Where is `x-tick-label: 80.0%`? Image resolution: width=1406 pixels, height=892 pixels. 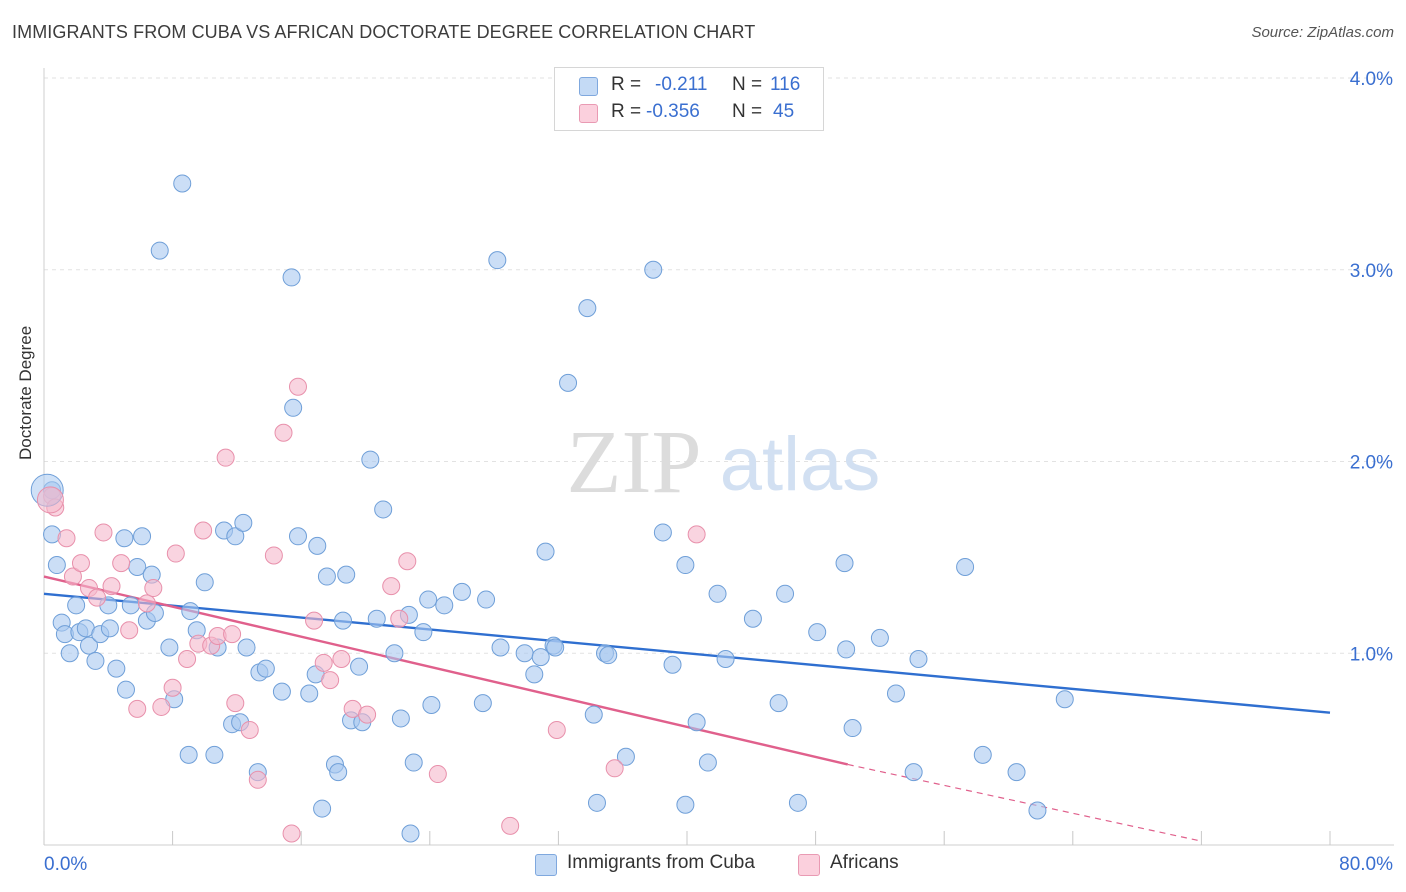
x-tick-label: 80.0% is located at coordinates (1366, 864).